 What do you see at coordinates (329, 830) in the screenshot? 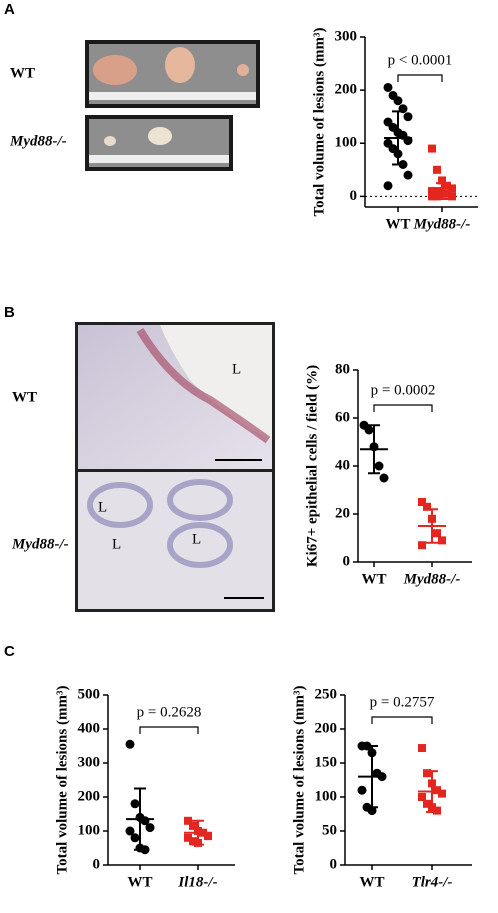
I see `y-tick-label: 50` at bounding box center [329, 830].